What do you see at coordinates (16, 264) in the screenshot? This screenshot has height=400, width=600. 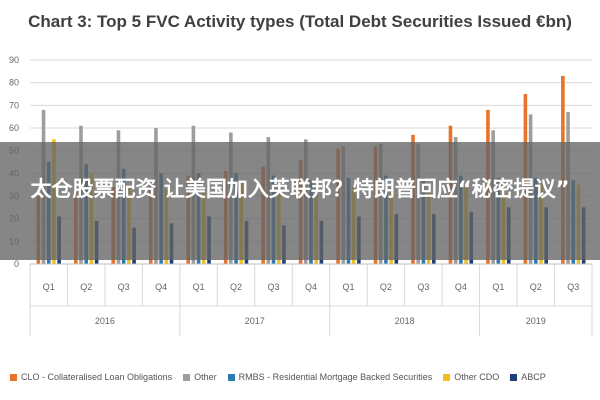 I see `y-tick-label: 0` at bounding box center [16, 264].